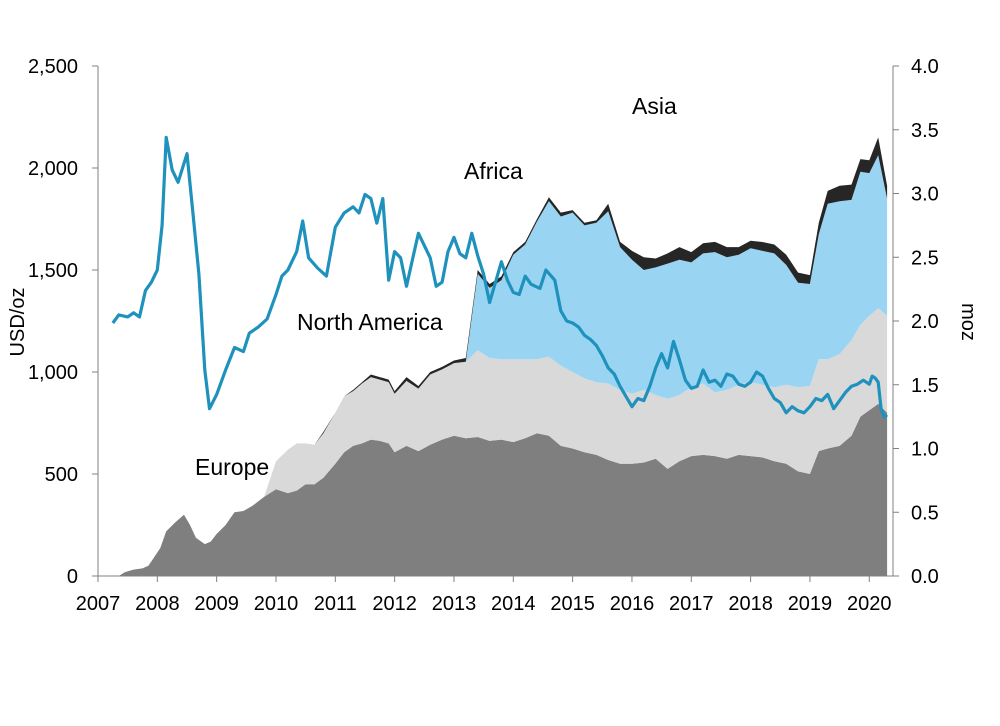 The width and height of the screenshot is (1000, 726). I want to click on y-right-tick-label: 4.0, so click(925, 67).